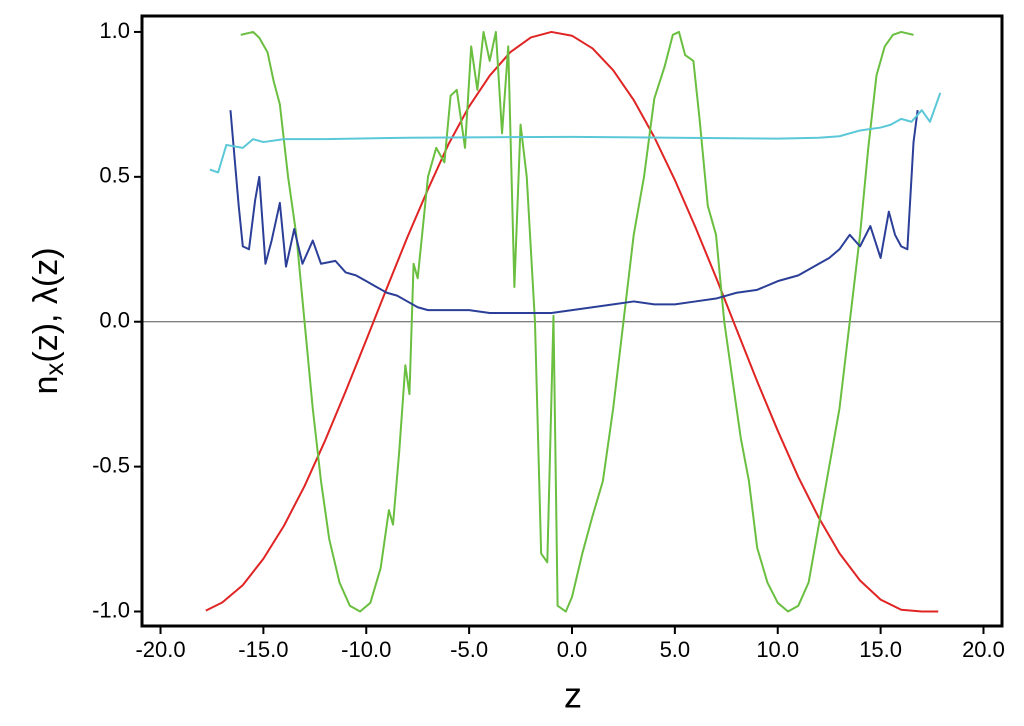 The width and height of the screenshot is (1024, 726). Describe the element at coordinates (366, 649) in the screenshot. I see `x-tick-label: -10.0` at that location.